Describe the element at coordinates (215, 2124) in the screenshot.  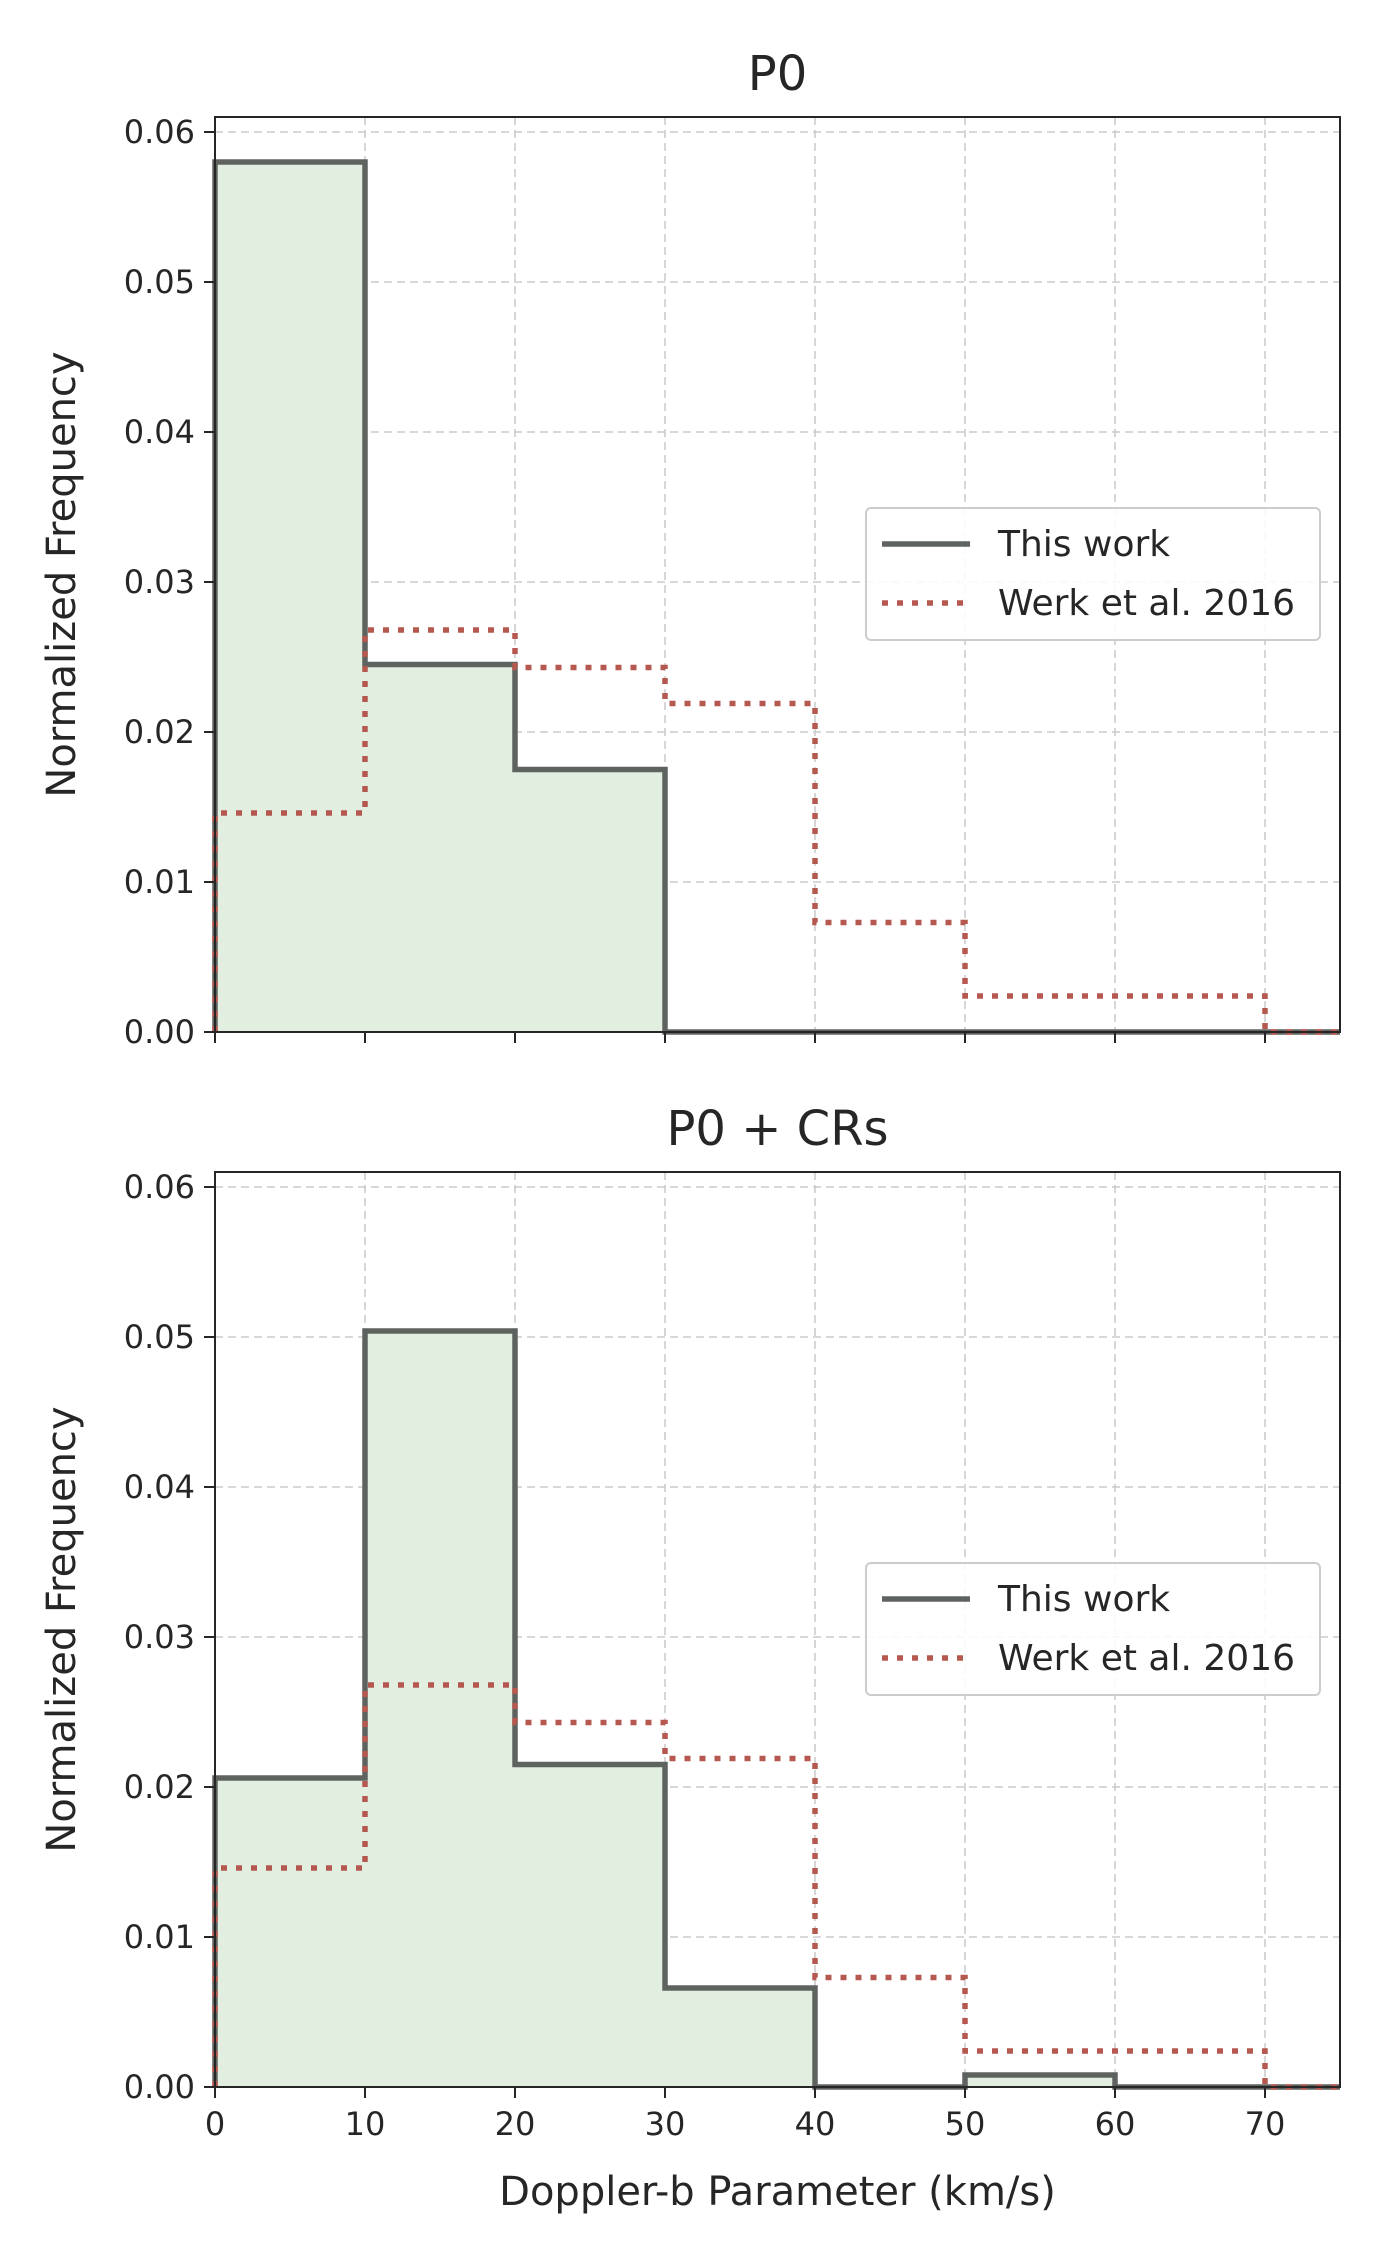
I see `x-tick-label: 0` at that location.